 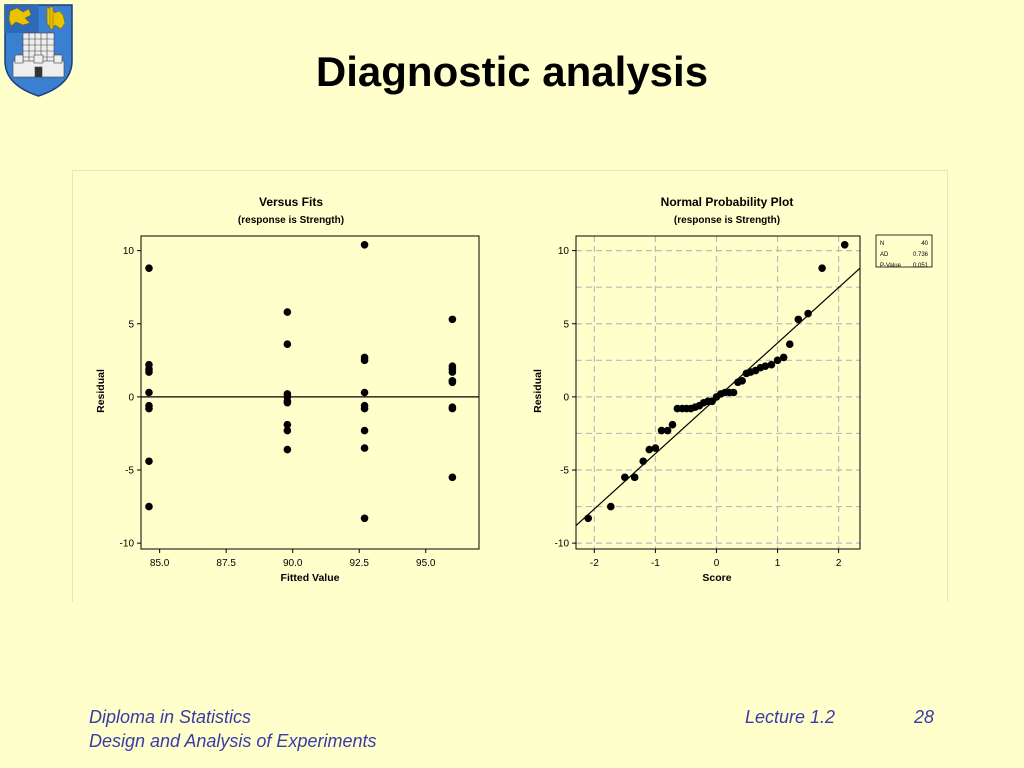 What do you see at coordinates (655, 563) in the screenshot?
I see `x-tick-label: -1` at bounding box center [655, 563].